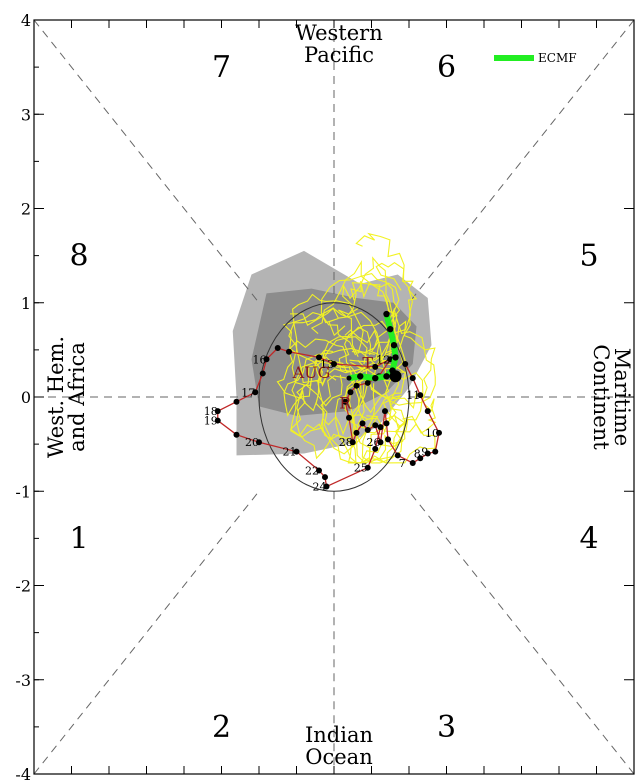 Image resolution: width=635 pixels, height=784 pixels. I want to click on month-label: T, so click(367, 363).